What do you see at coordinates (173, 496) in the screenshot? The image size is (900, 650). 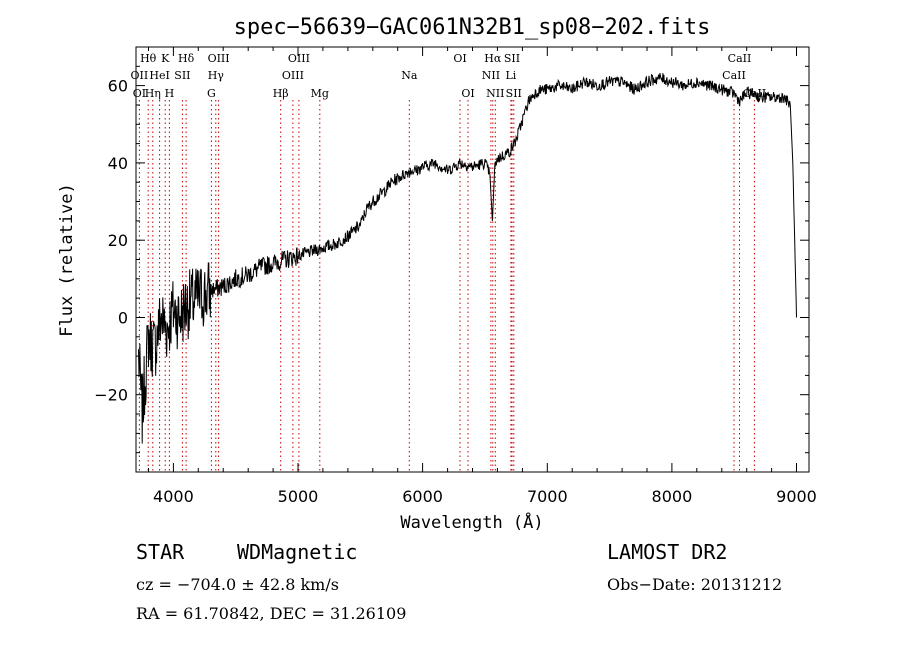 I see `x-tick-label: 4000` at bounding box center [173, 496].